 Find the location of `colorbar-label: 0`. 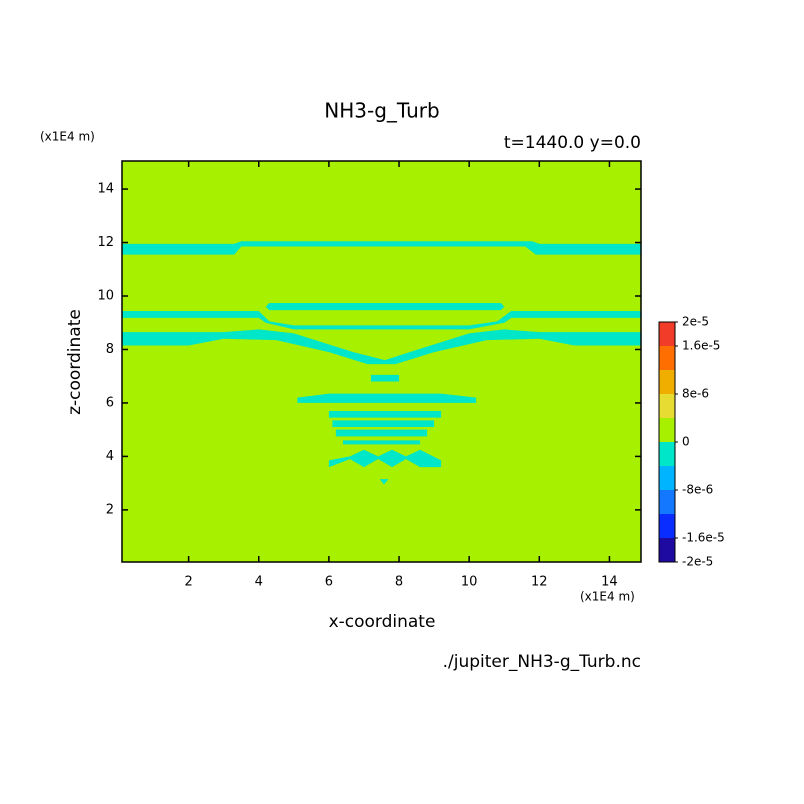

colorbar-label: 0 is located at coordinates (686, 442).